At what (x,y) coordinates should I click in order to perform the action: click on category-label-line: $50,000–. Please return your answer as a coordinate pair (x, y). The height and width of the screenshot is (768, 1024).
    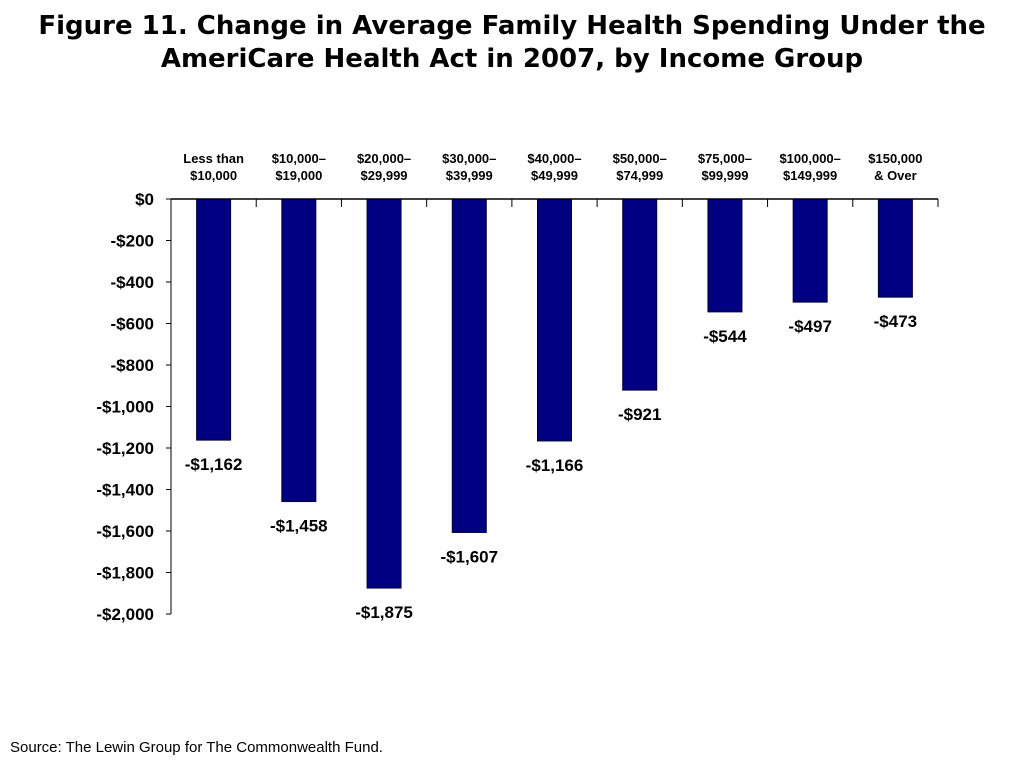
    Looking at the image, I should click on (640, 158).